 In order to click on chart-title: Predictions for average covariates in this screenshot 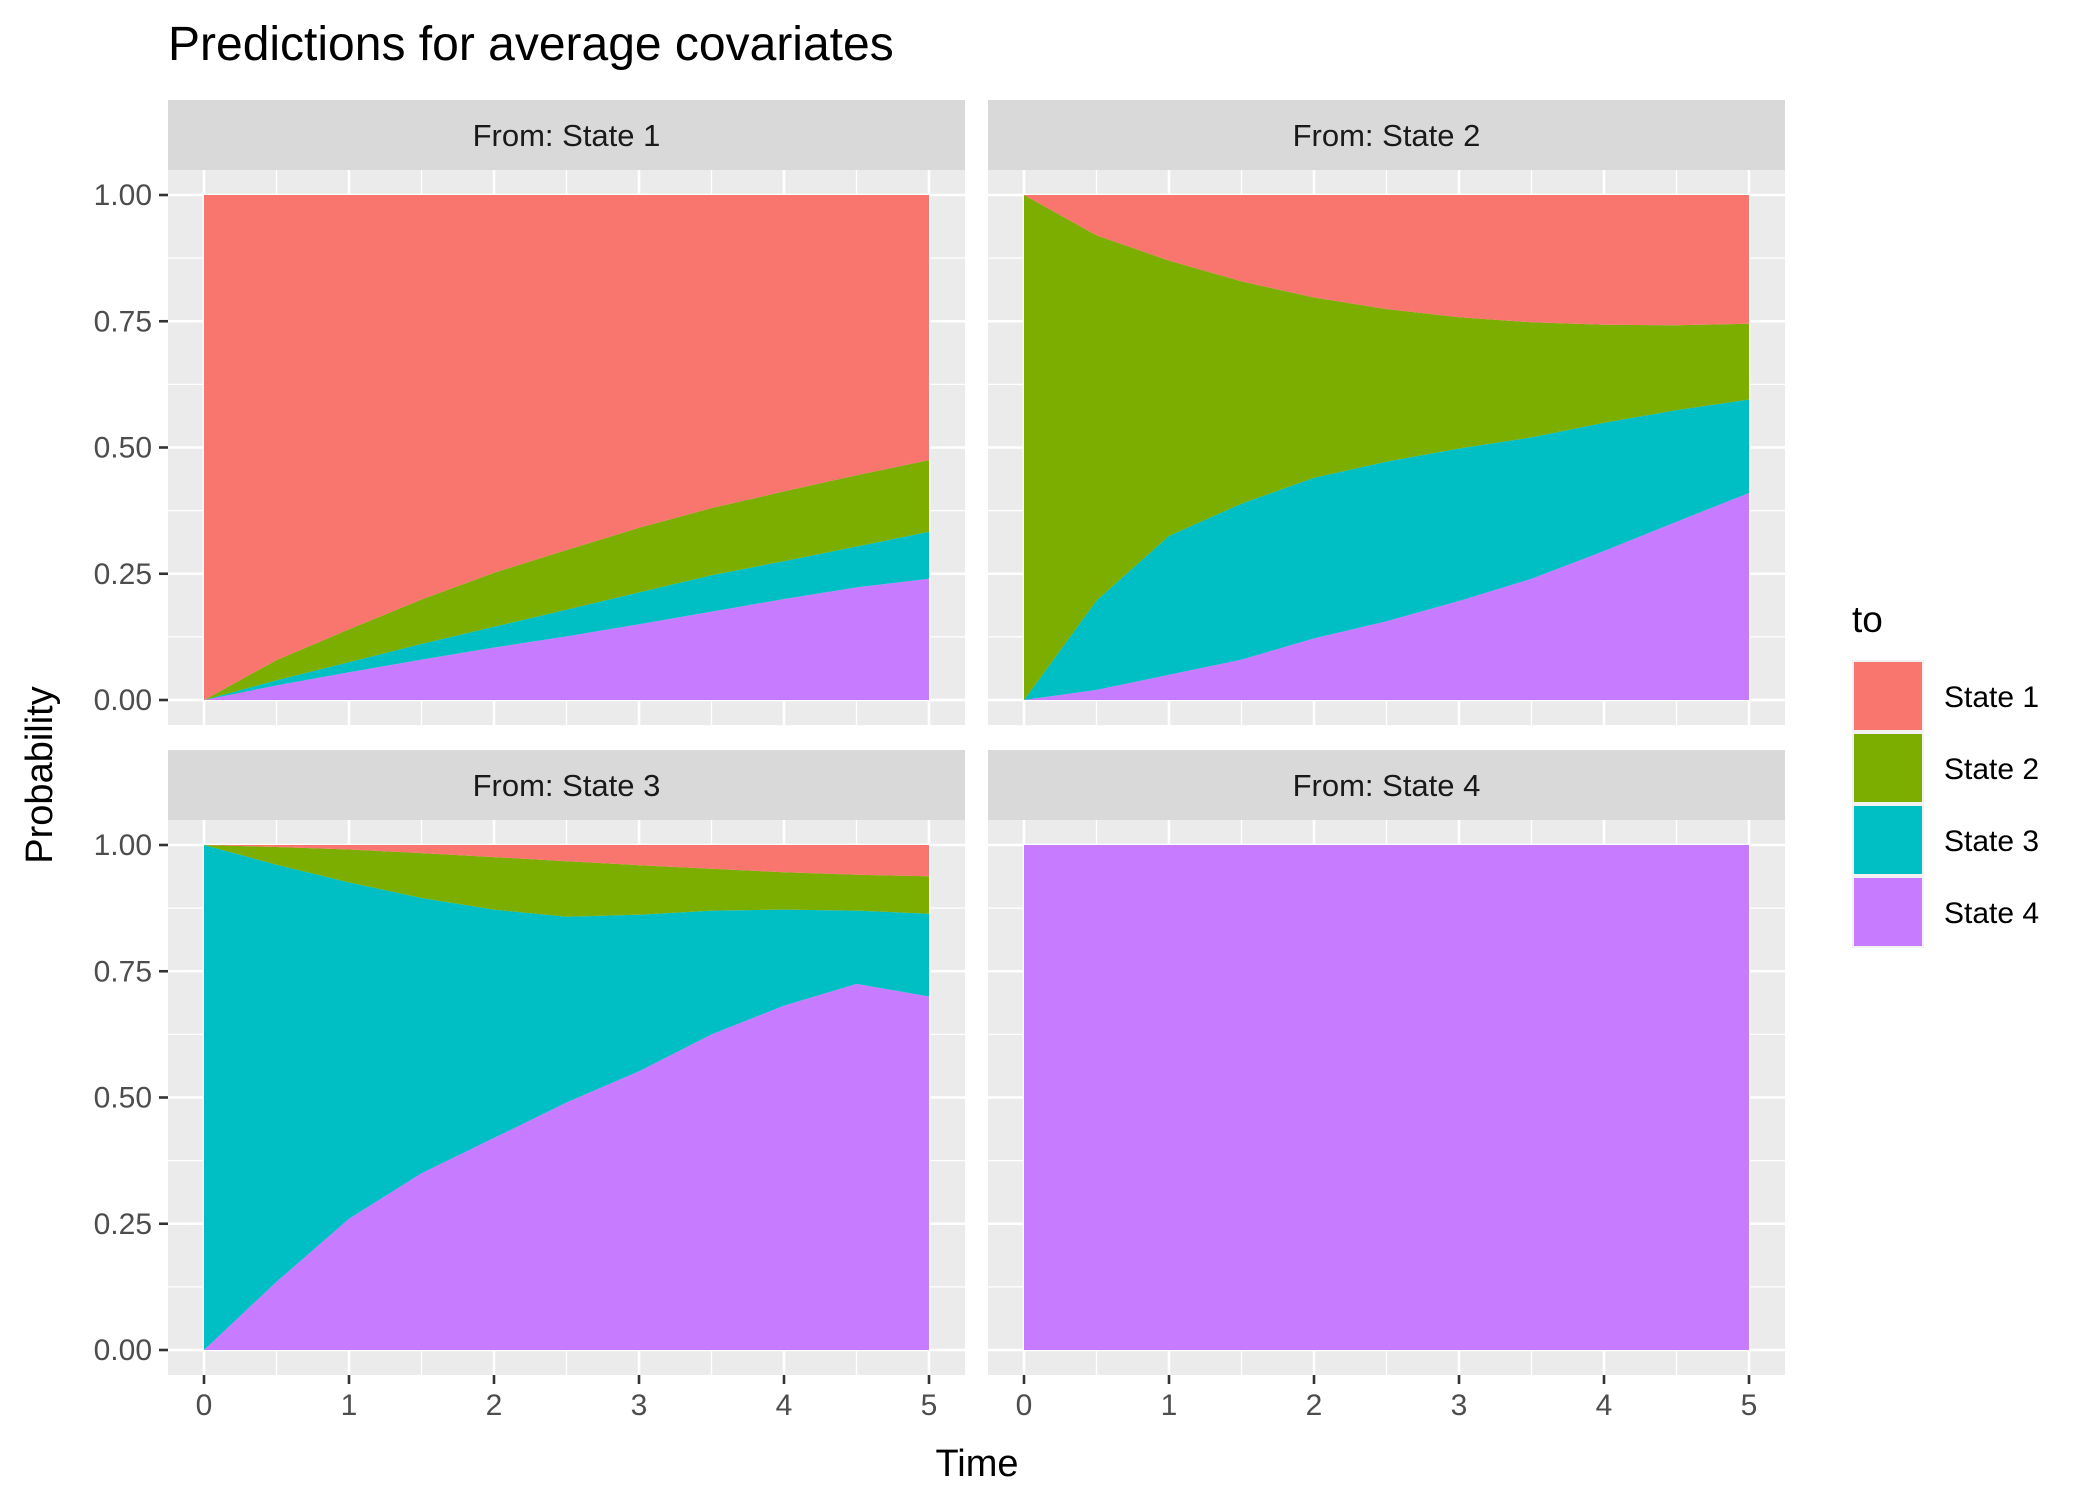, I will do `click(531, 44)`.